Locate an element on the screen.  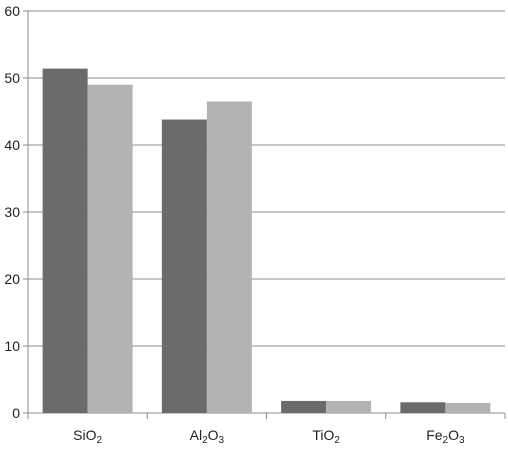
bar-series2-cat4 is located at coordinates (468, 407).